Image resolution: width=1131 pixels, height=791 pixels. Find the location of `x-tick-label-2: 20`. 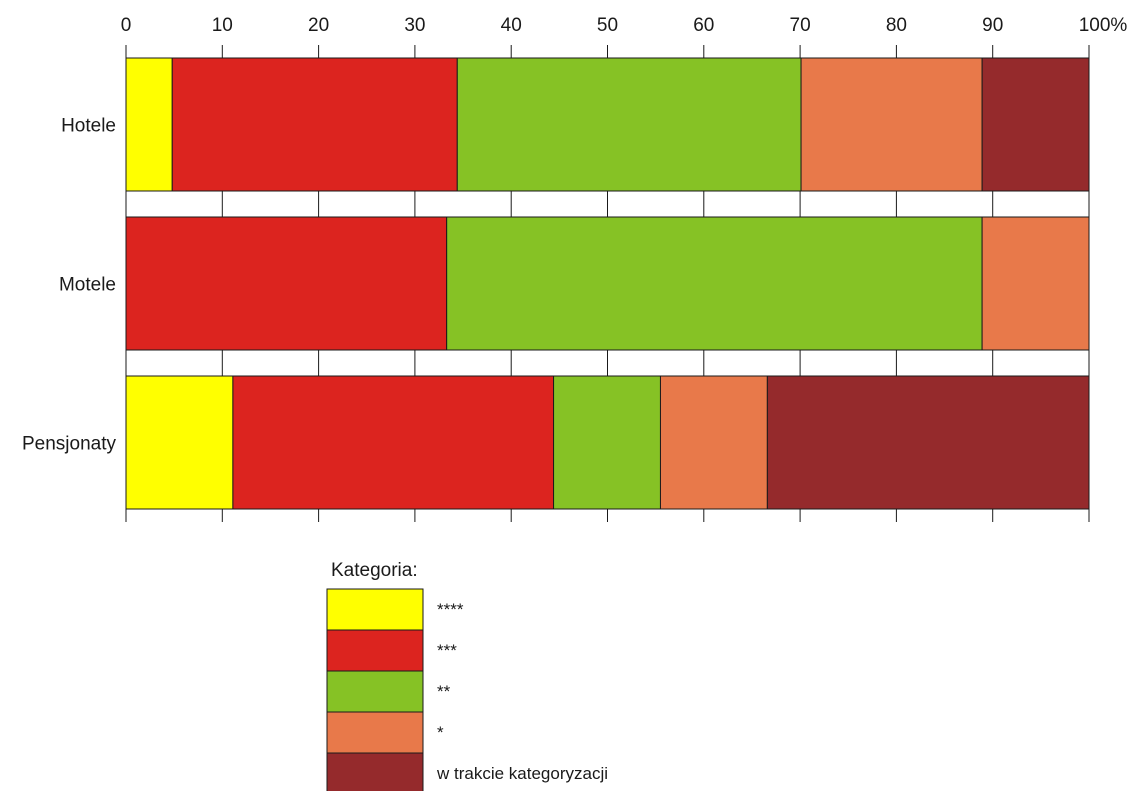

x-tick-label-2: 20 is located at coordinates (318, 25).